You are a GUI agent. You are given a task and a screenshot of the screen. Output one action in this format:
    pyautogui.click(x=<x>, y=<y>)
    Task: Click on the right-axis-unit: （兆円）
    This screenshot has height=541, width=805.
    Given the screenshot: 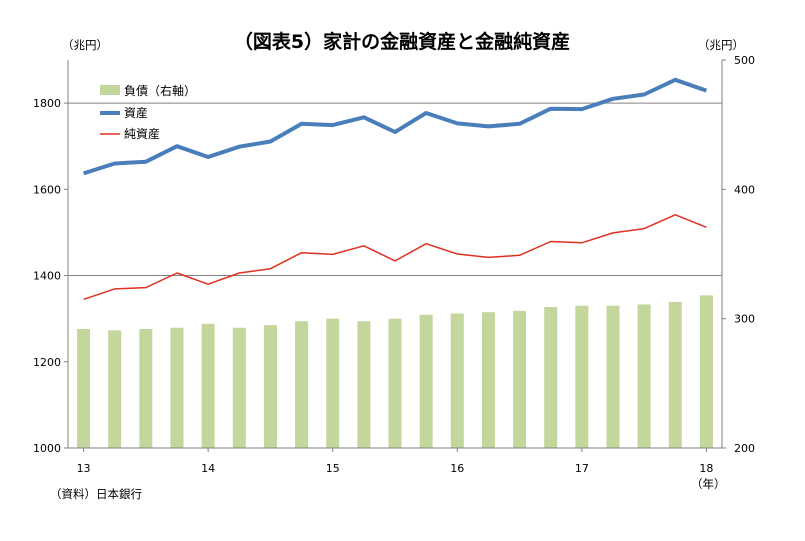 What is the action you would take?
    pyautogui.click(x=721, y=45)
    